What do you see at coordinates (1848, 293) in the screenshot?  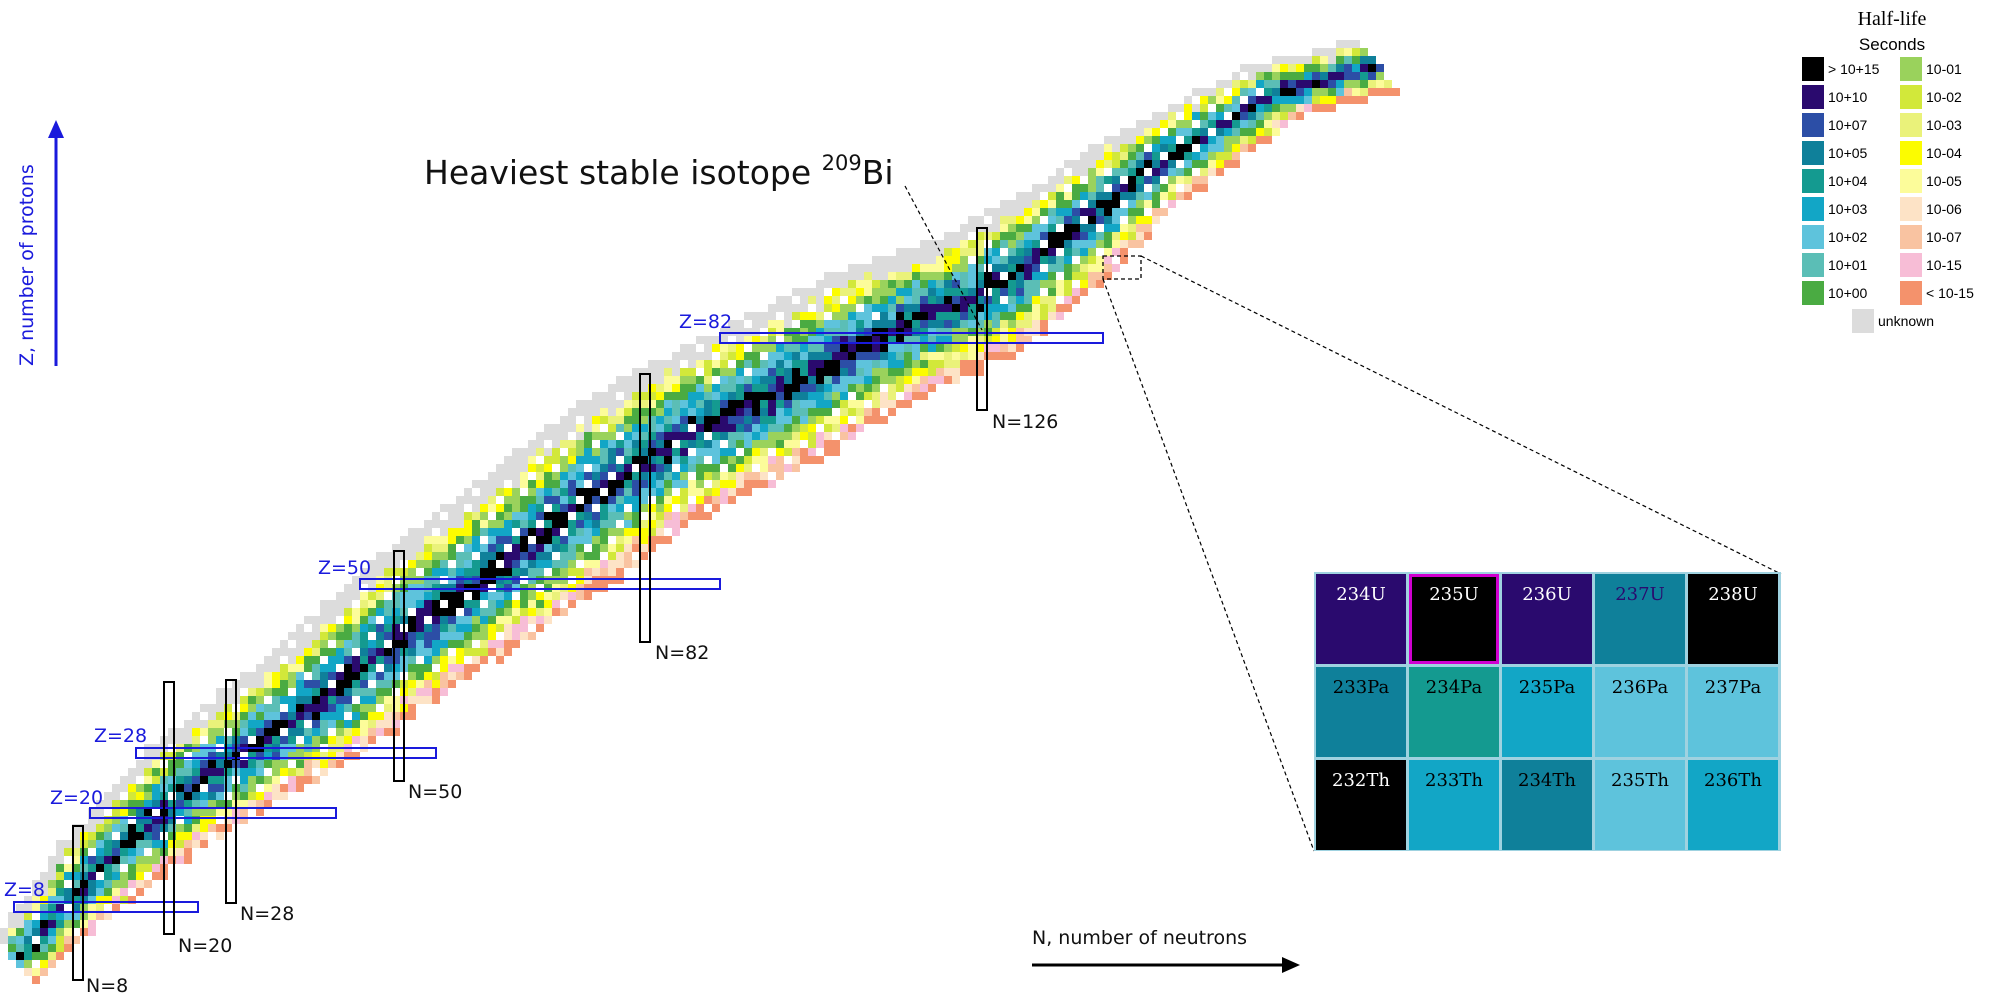 I see `legend-label: 10+00` at bounding box center [1848, 293].